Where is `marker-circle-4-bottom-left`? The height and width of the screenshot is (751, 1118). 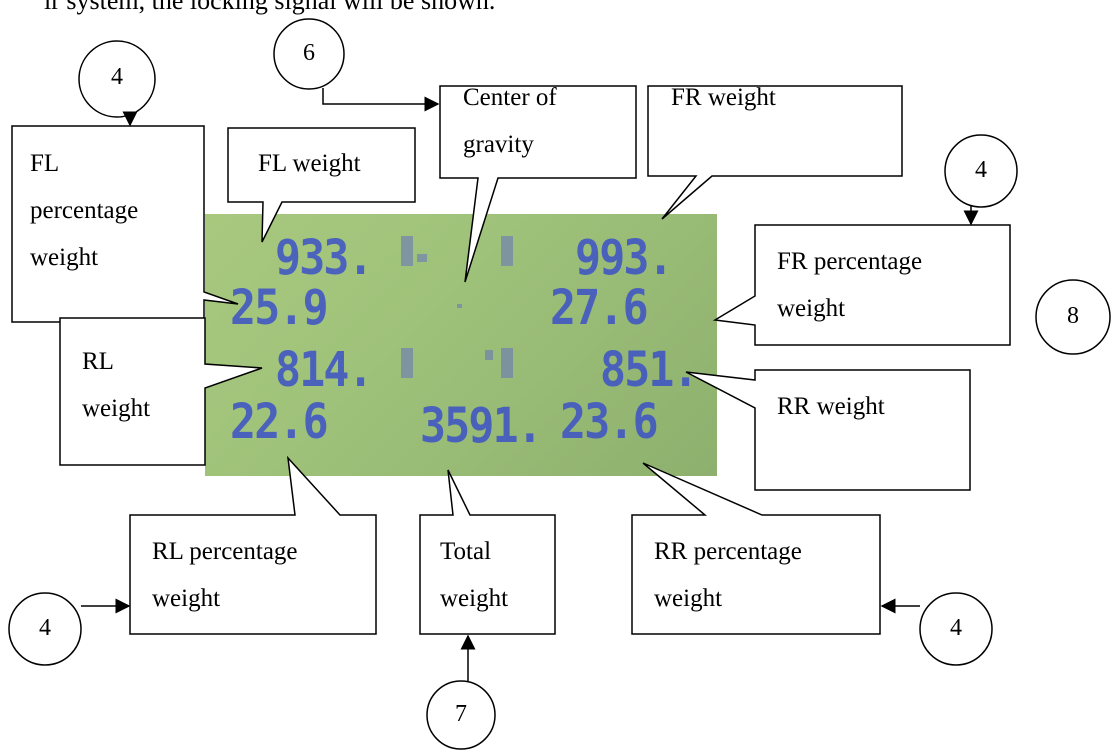
marker-circle-4-bottom-left is located at coordinates (45, 629).